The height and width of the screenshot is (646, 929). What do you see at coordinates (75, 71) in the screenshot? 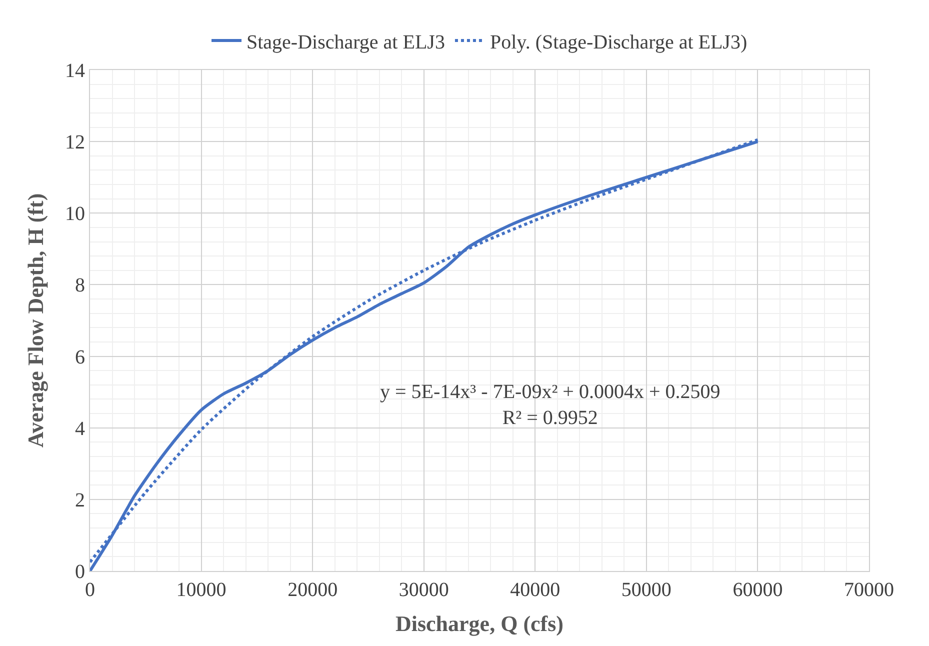
I see `y-tick-label: 14` at bounding box center [75, 71].